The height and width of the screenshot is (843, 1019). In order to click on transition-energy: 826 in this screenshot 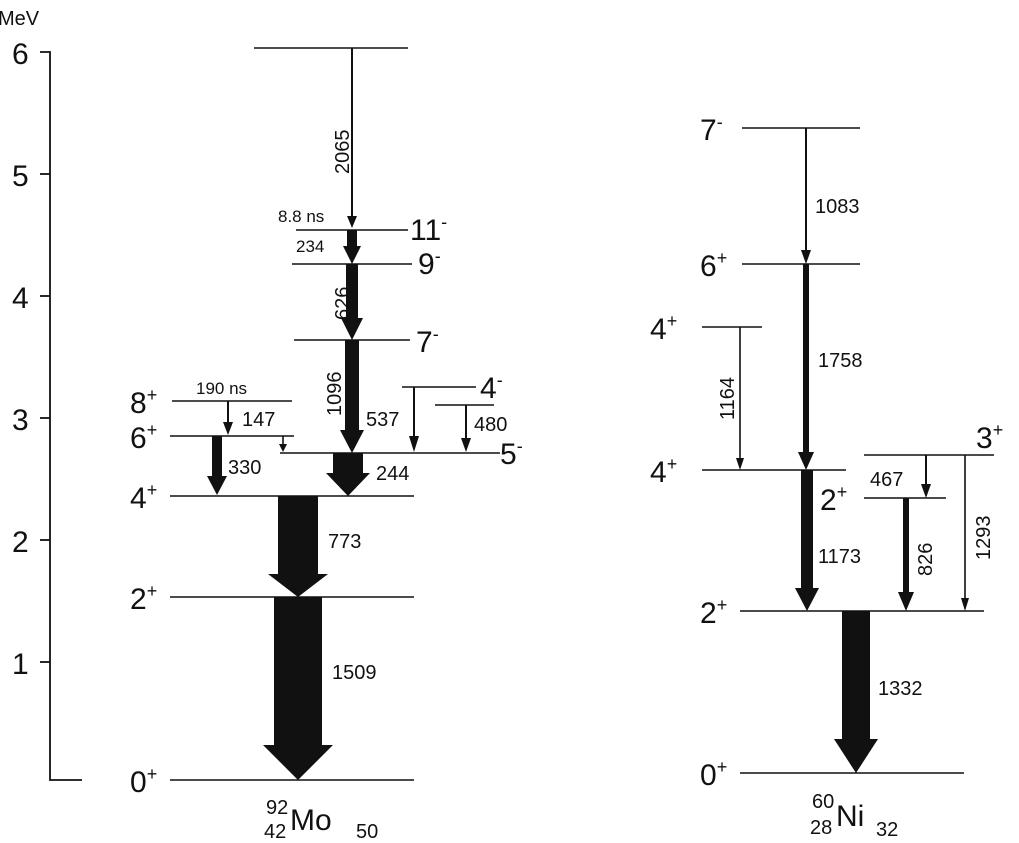, I will do `click(926, 559)`.